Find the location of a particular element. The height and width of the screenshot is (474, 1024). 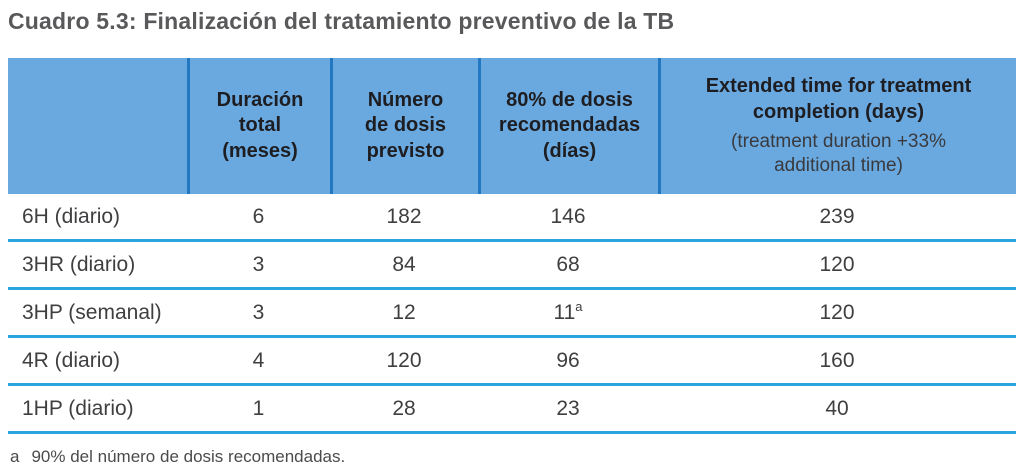

doses-80pct-value: 23 is located at coordinates (568, 408).